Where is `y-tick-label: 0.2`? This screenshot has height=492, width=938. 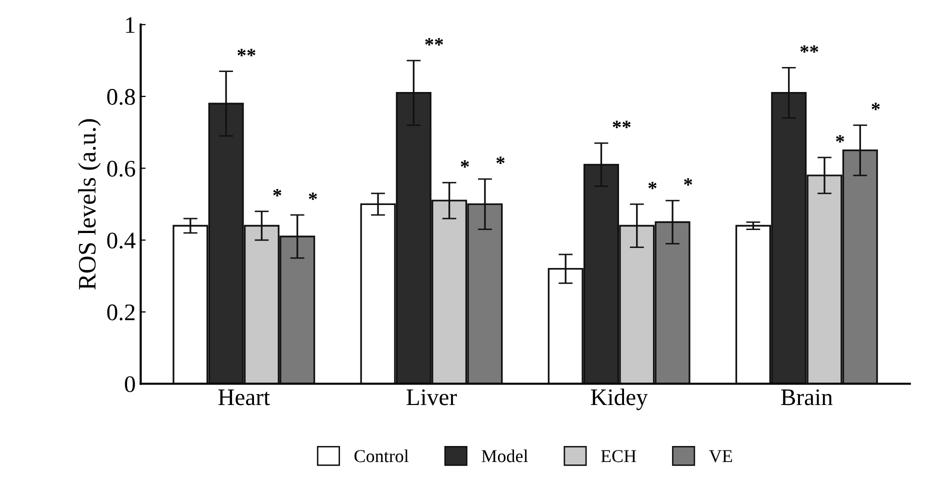 y-tick-label: 0.2 is located at coordinates (121, 312).